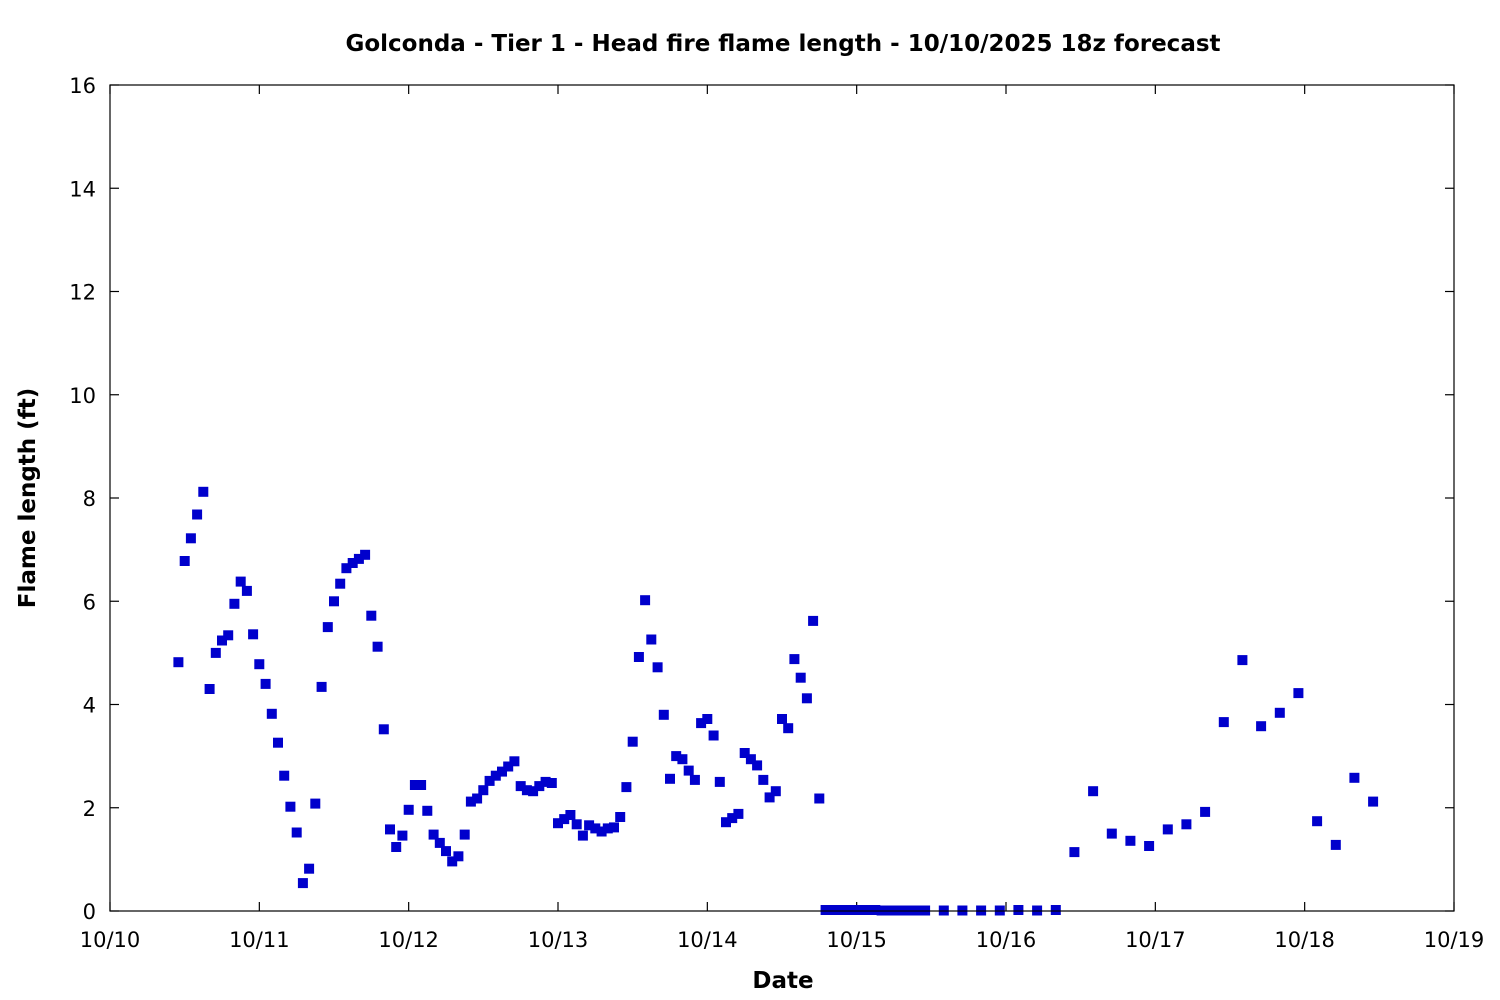  I want to click on y-axis-label: Flame length (ft), so click(28, 498).